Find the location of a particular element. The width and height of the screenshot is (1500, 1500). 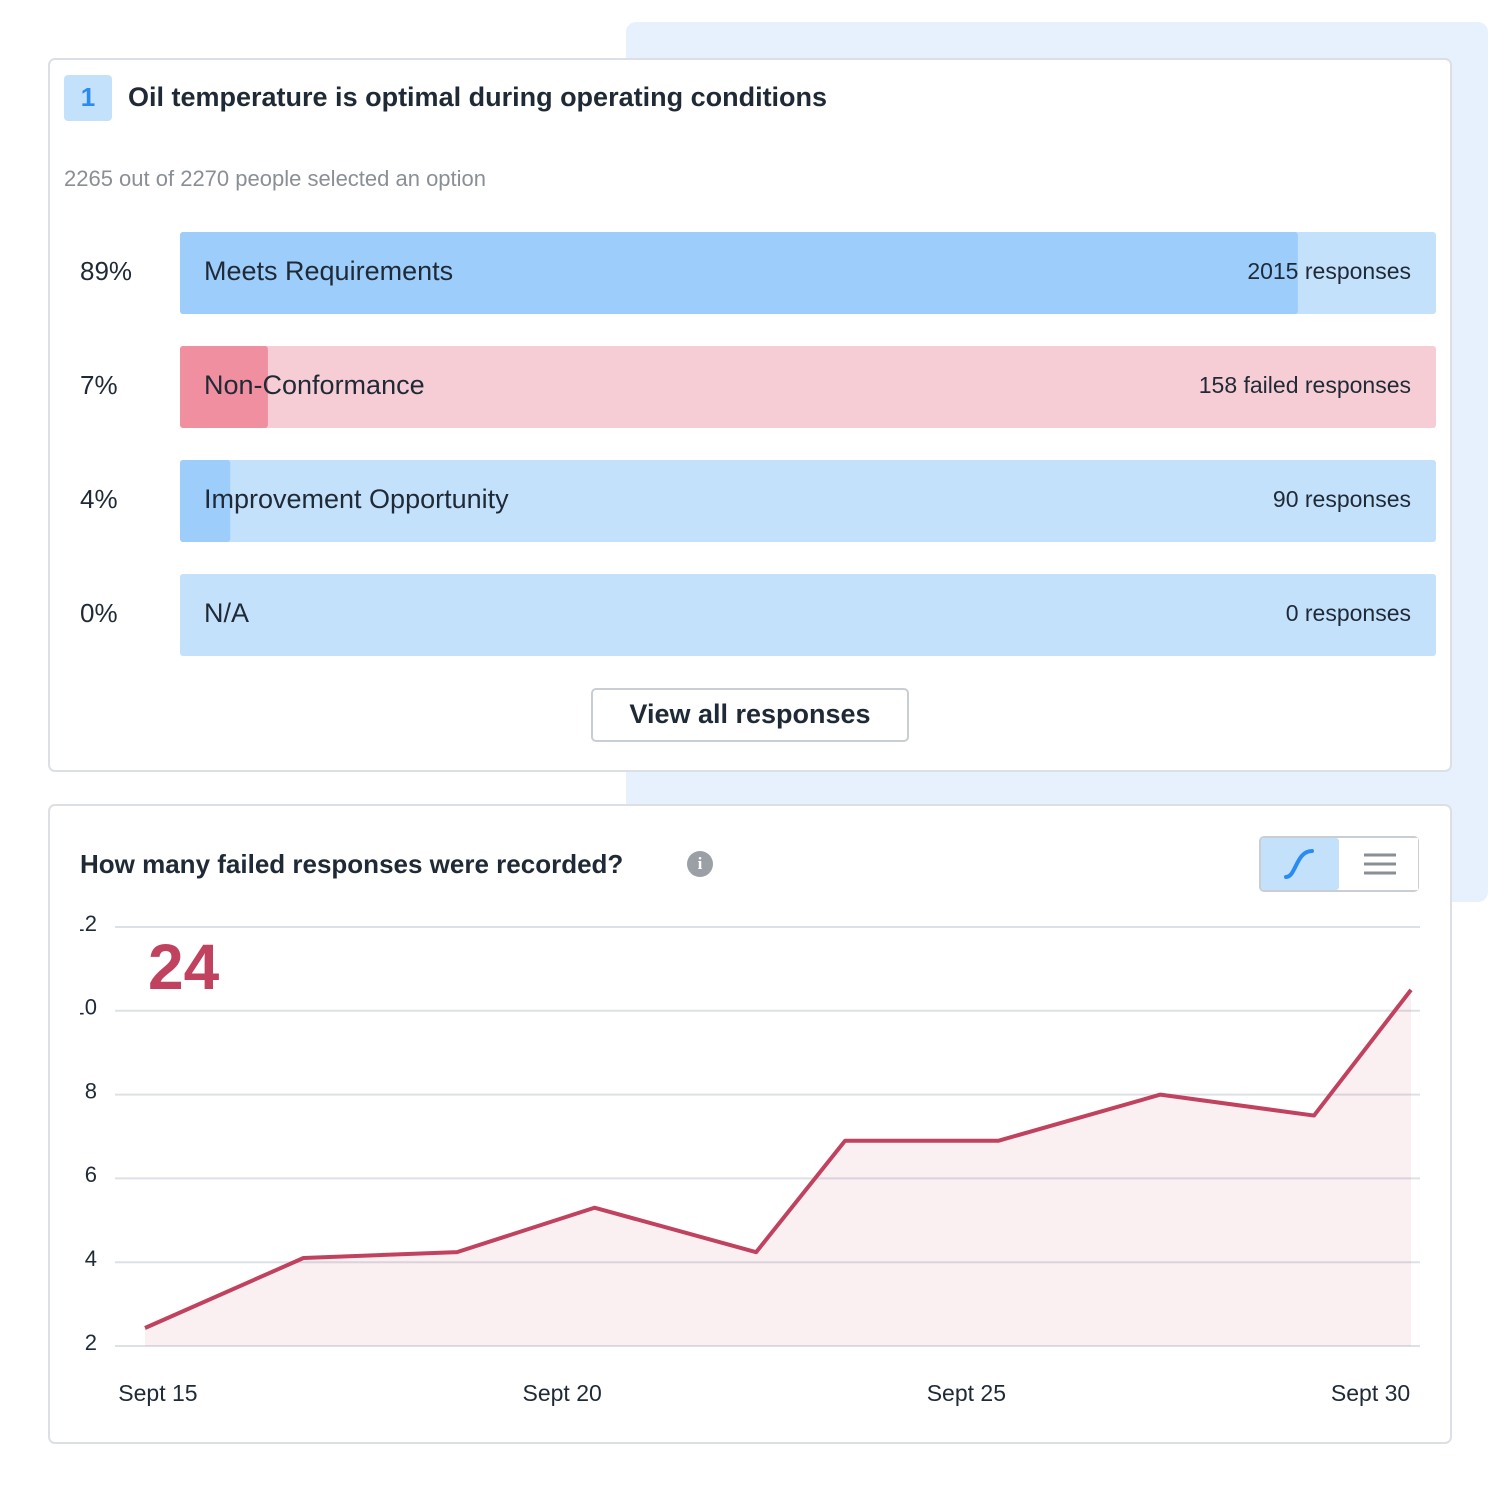

y-tick-label: 8 is located at coordinates (91, 1090).